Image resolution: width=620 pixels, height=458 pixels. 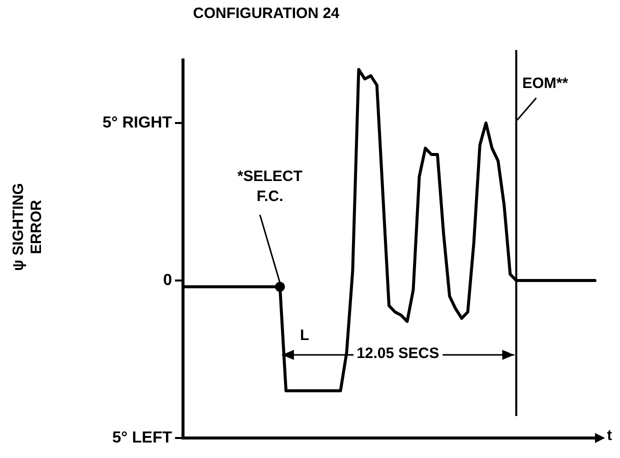 What do you see at coordinates (398, 353) in the screenshot?
I see `annotation: 12.05 SECS` at bounding box center [398, 353].